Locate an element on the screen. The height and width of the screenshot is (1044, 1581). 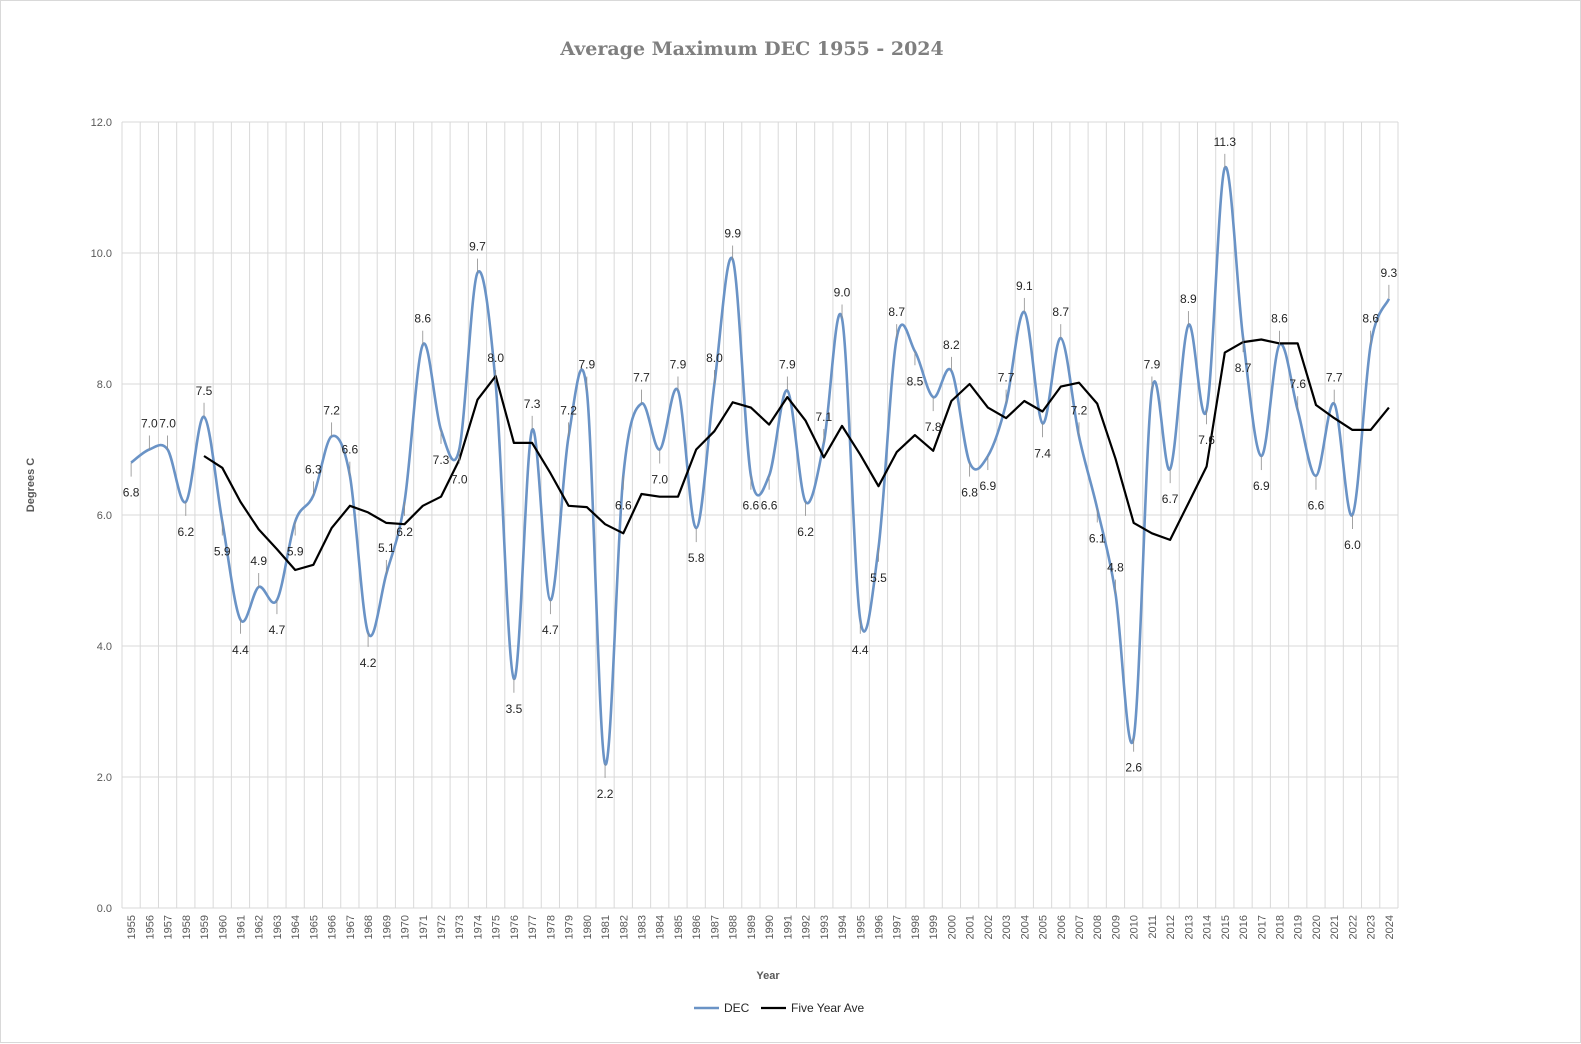
x-tick-label: 2017 is located at coordinates (1262, 927).